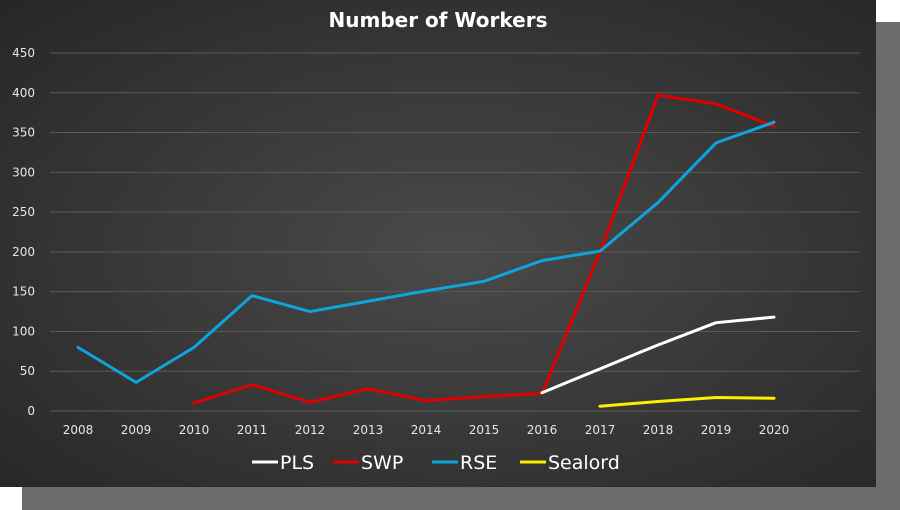 The width and height of the screenshot is (900, 510). What do you see at coordinates (542, 430) in the screenshot?
I see `x-tick-label: 2016` at bounding box center [542, 430].